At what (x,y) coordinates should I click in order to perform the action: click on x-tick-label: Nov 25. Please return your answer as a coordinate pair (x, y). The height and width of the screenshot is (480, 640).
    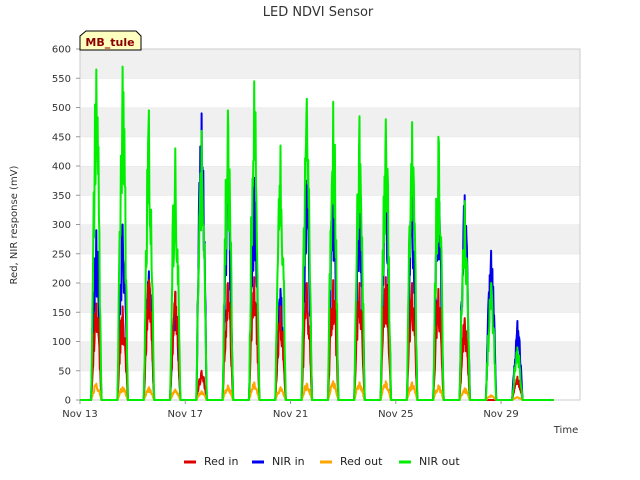
    Looking at the image, I should click on (395, 414).